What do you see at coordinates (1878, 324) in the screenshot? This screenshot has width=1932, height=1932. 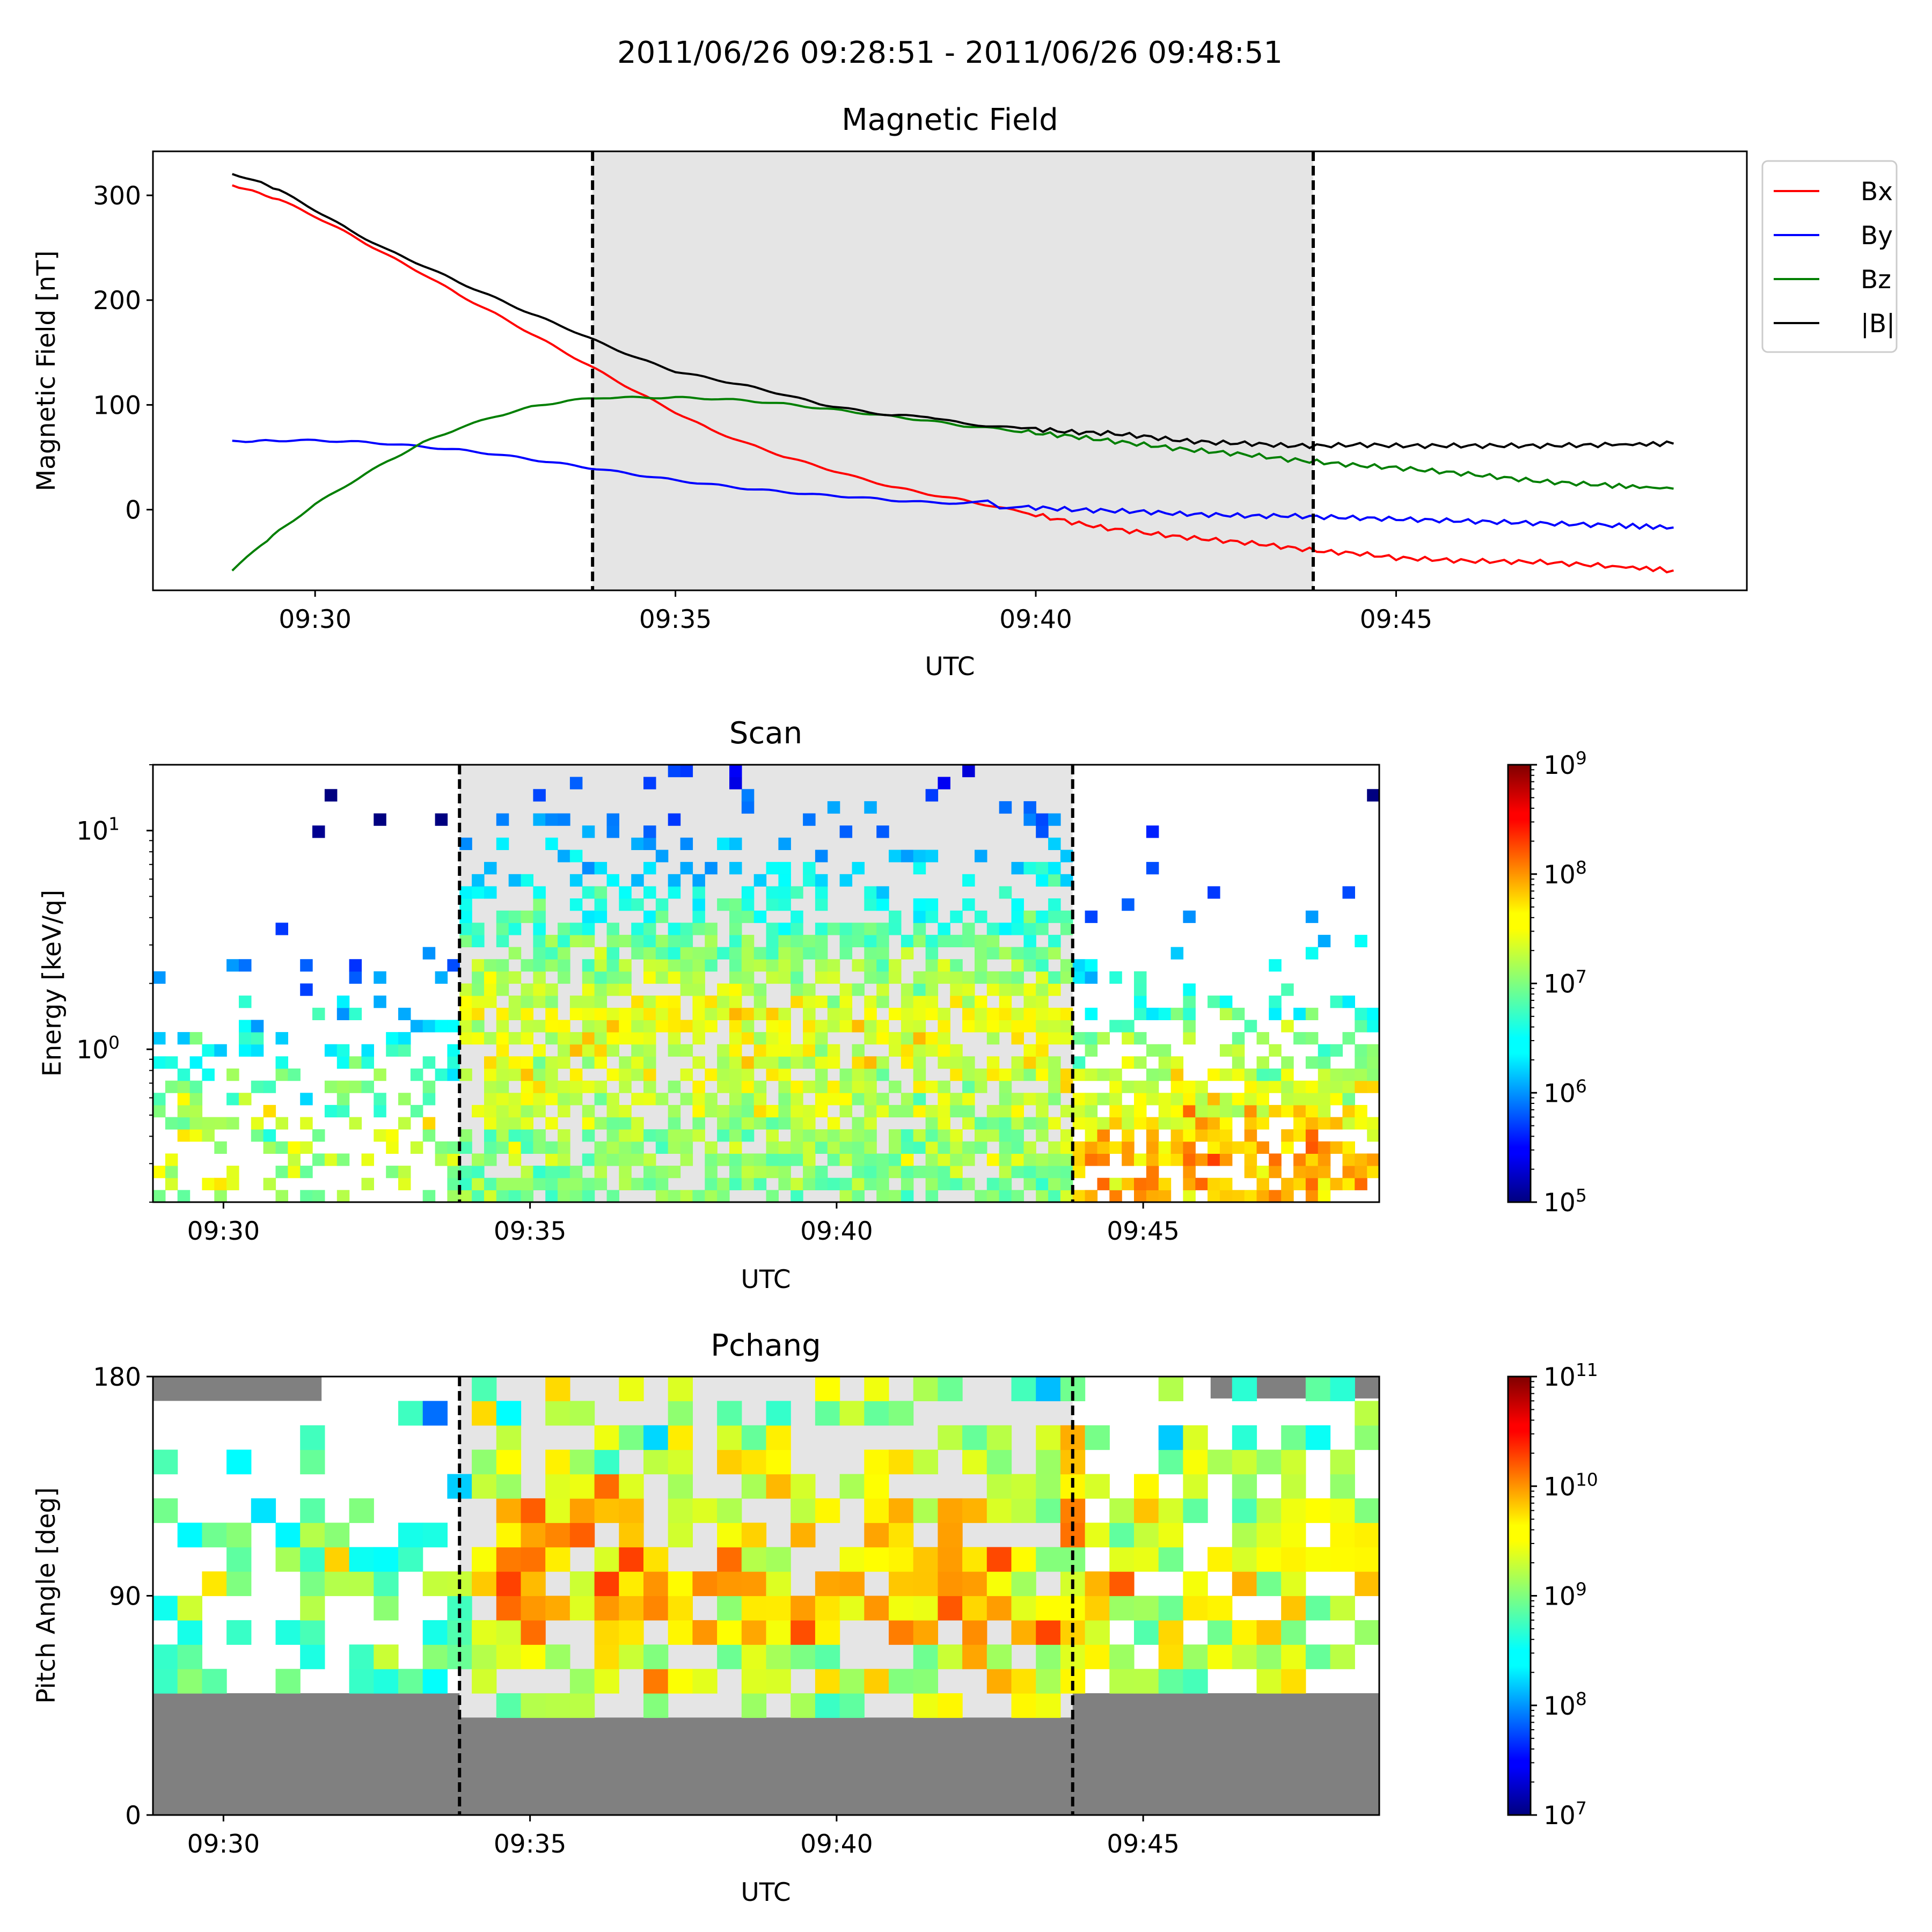 I see `legend-label: |B|` at bounding box center [1878, 324].